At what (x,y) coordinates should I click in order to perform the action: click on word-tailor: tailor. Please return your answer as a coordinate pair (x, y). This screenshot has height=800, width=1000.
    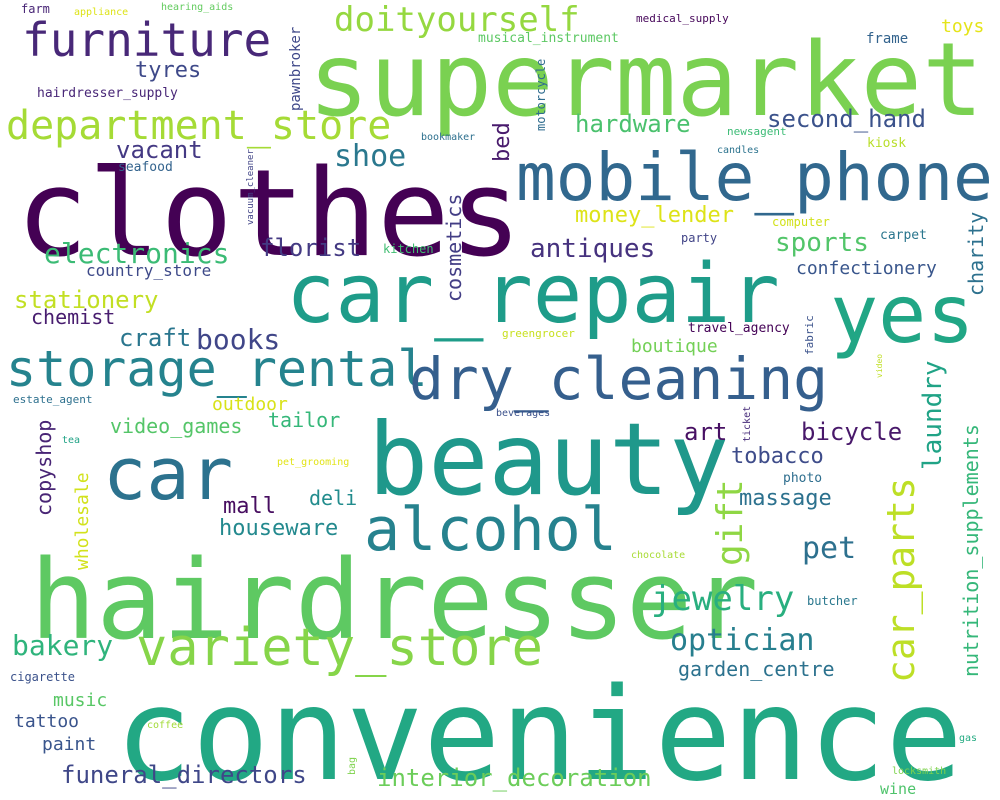
    Looking at the image, I should click on (304, 420).